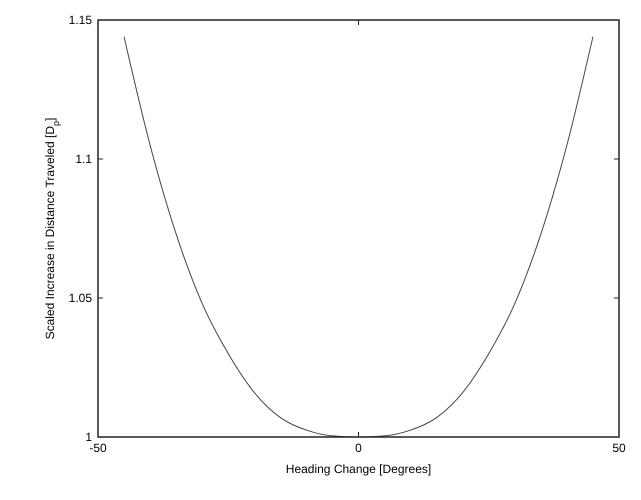  I want to click on x-axis-title: Heading Change [Degrees], so click(359, 469).